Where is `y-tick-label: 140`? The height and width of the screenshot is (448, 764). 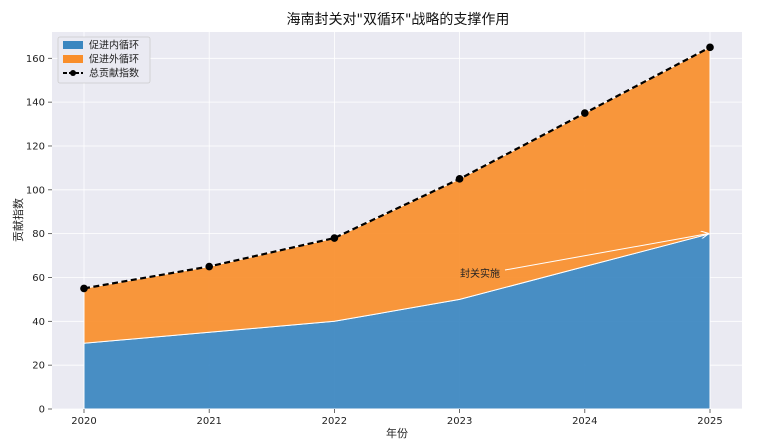
y-tick-label: 140 is located at coordinates (35, 103).